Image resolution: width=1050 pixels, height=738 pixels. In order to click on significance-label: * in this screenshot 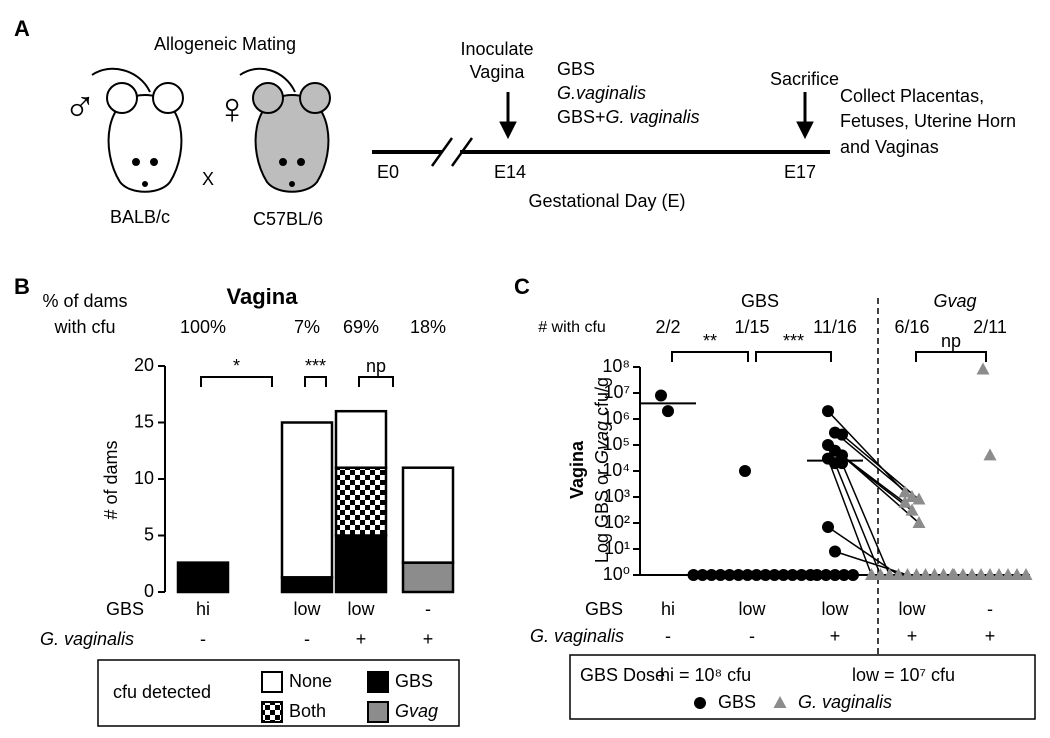, I will do `click(236, 366)`.